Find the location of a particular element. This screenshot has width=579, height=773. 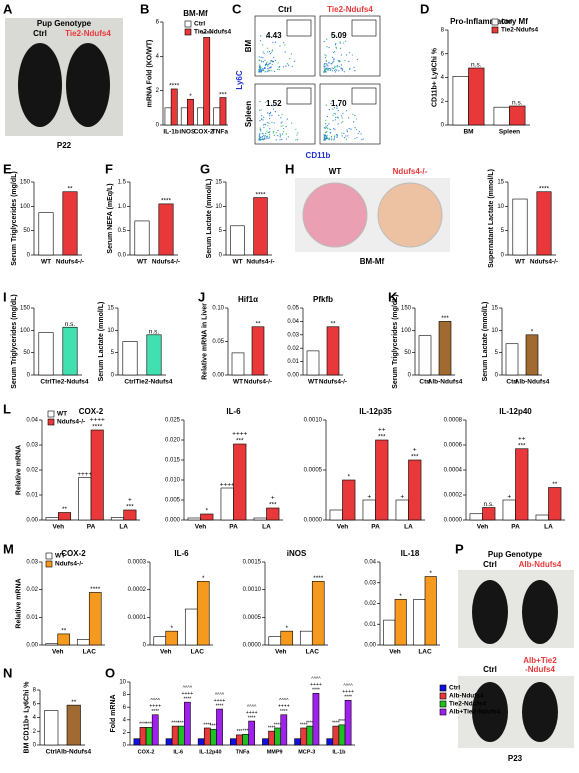

y-tick-label: 8 is located at coordinates (443, 31).